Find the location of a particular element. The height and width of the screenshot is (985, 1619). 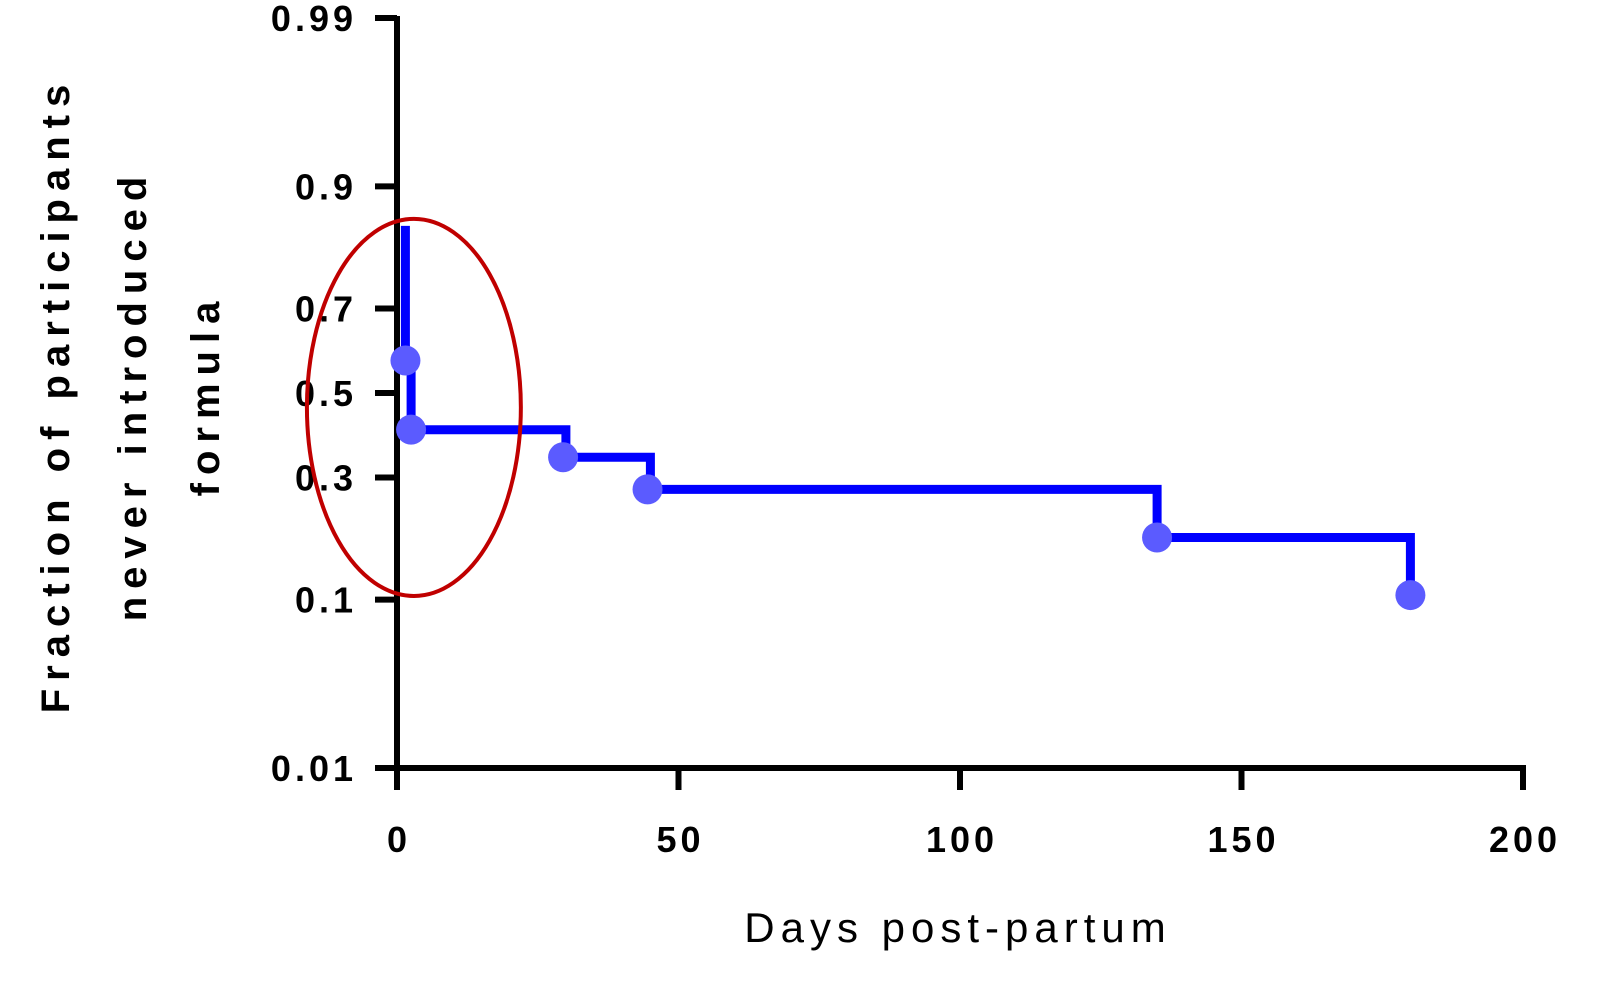

y-tick-label: 0.1 is located at coordinates (326, 600).